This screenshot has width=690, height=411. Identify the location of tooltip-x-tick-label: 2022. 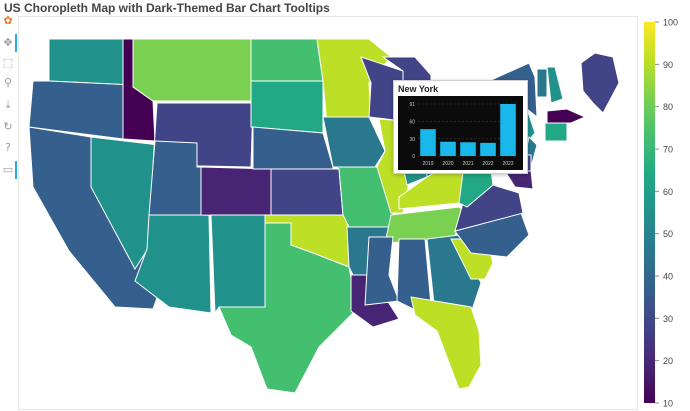
(487, 164).